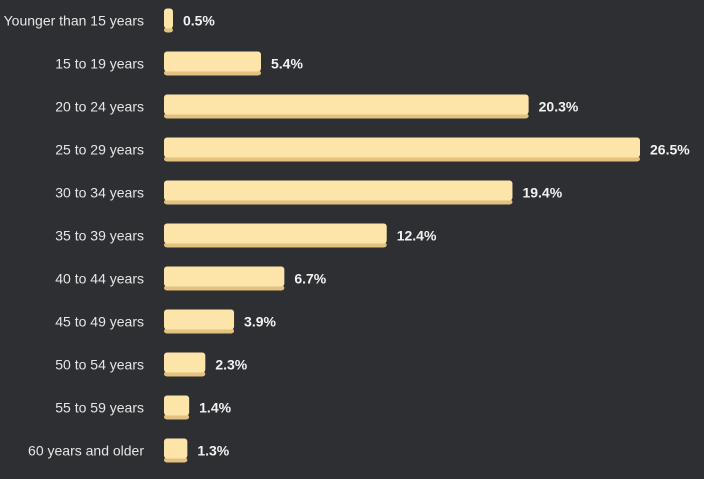 The image size is (704, 479). I want to click on value-label: 6.7%, so click(310, 279).